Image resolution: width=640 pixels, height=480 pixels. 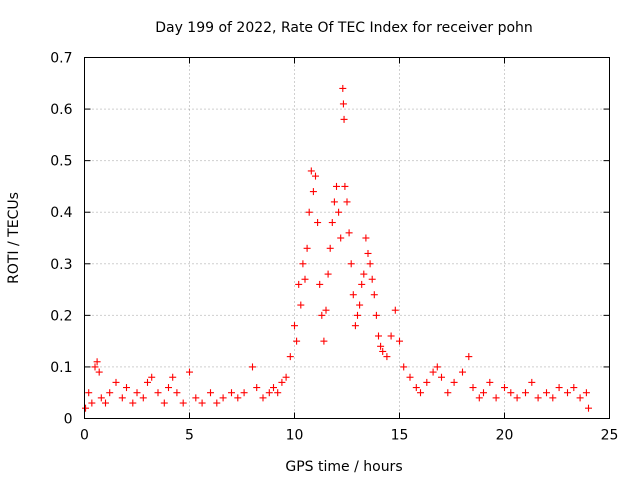 What do you see at coordinates (61, 368) in the screenshot?
I see `y-tick-label: 0.1` at bounding box center [61, 368].